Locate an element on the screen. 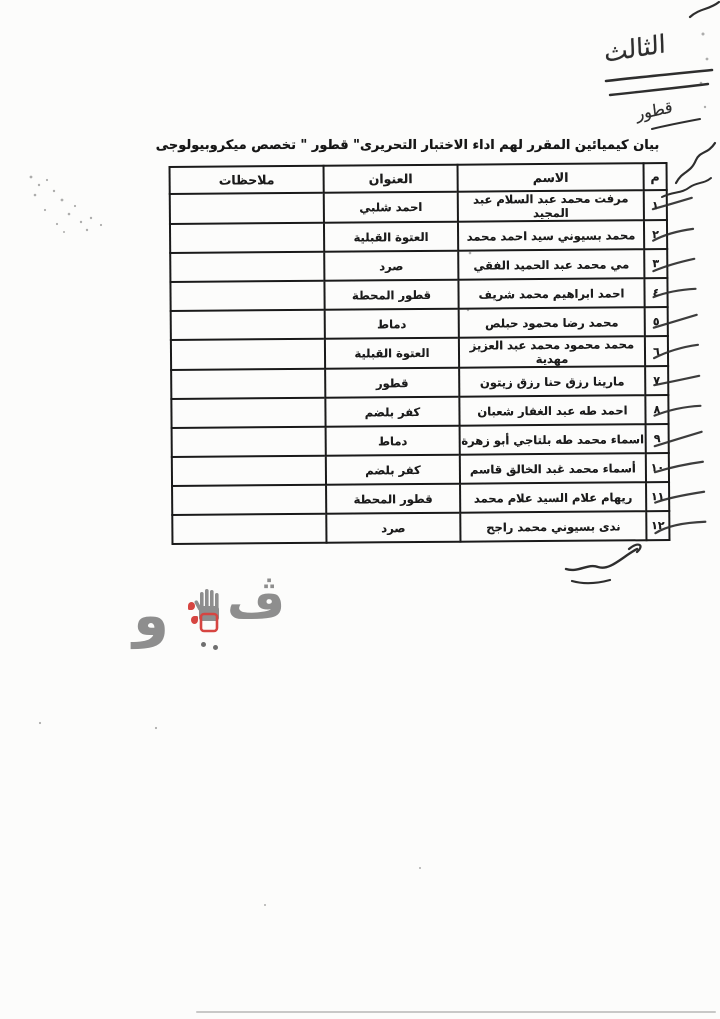  cell-row-number: ٩ is located at coordinates (674, 439).